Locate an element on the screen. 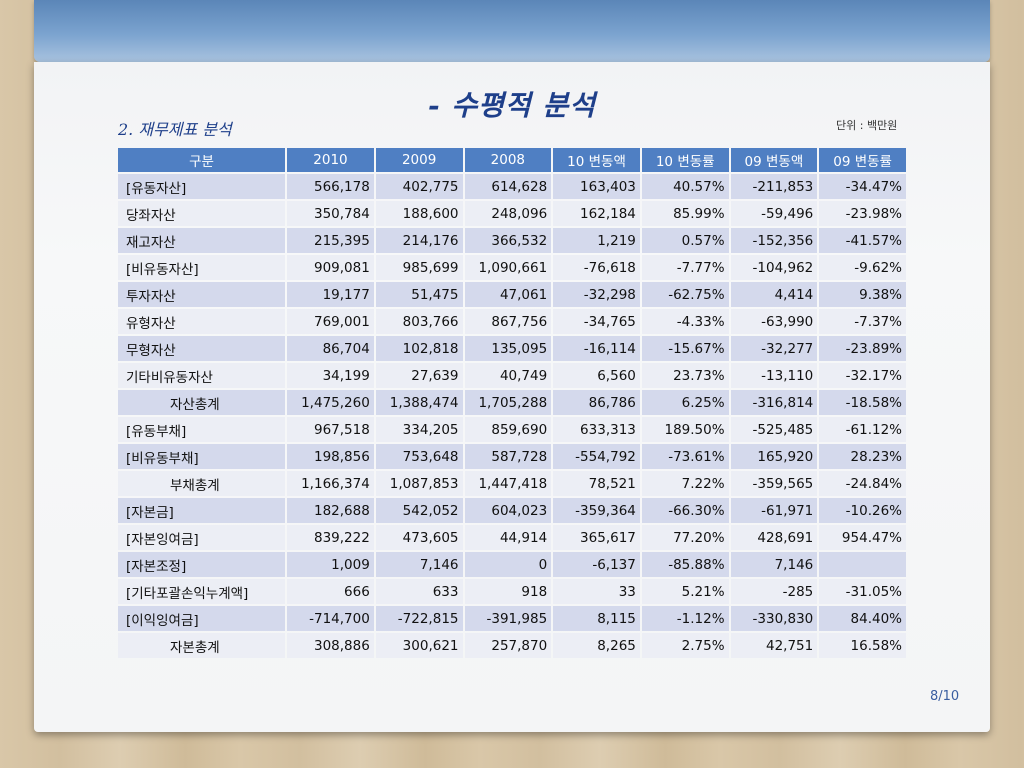  row-label: 무형자산 is located at coordinates (202, 348).